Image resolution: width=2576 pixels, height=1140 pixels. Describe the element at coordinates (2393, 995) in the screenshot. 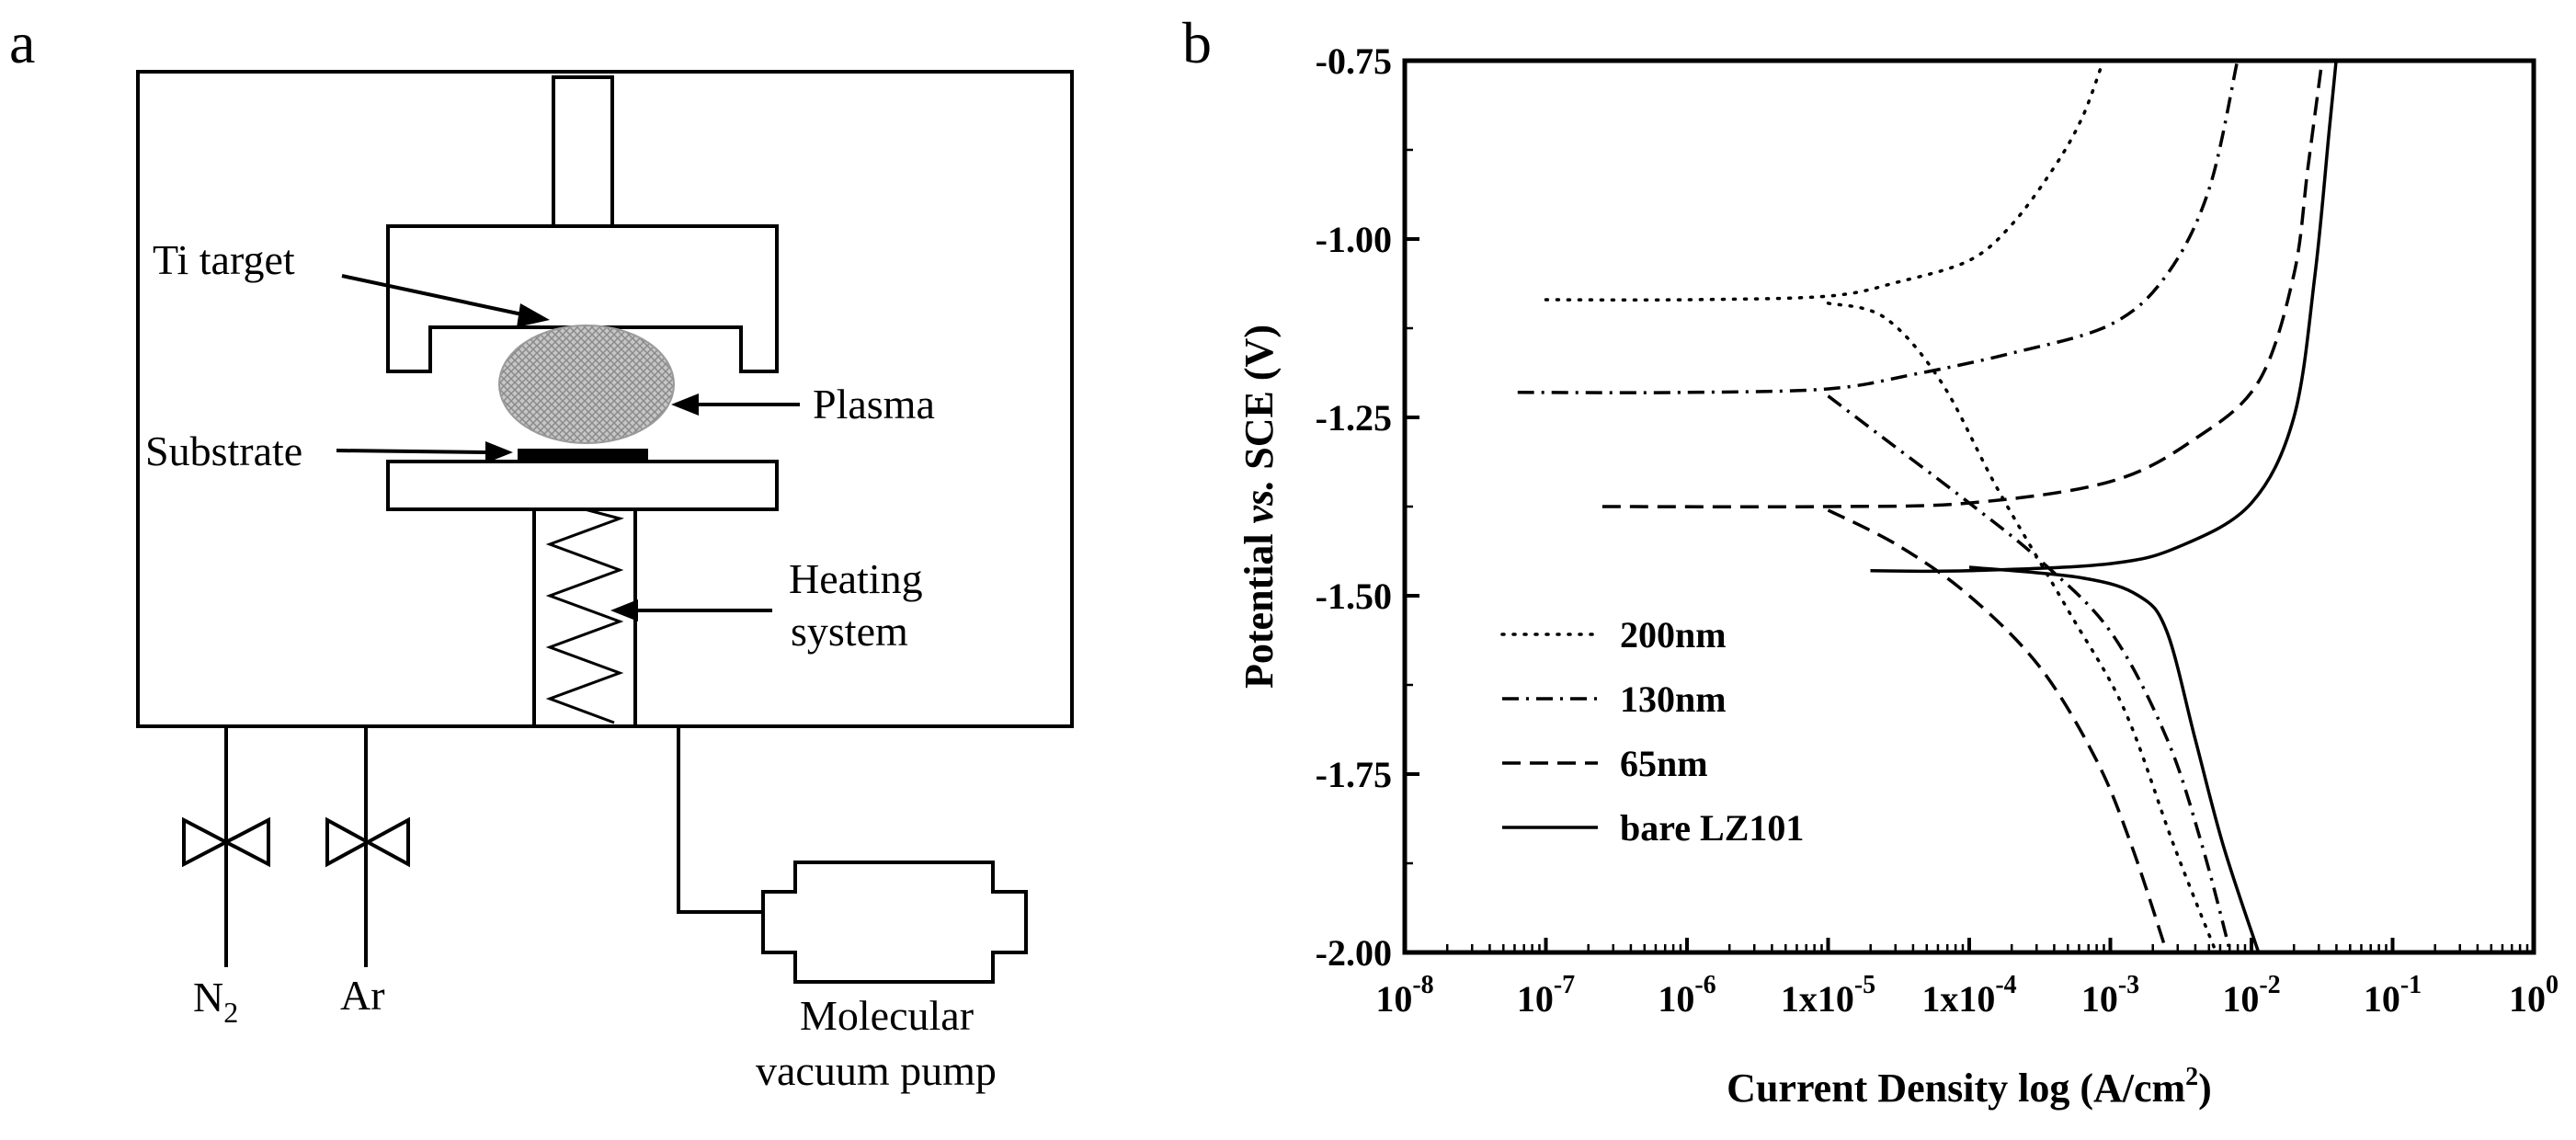

I see `x-tick-label: 10⁻¹` at that location.